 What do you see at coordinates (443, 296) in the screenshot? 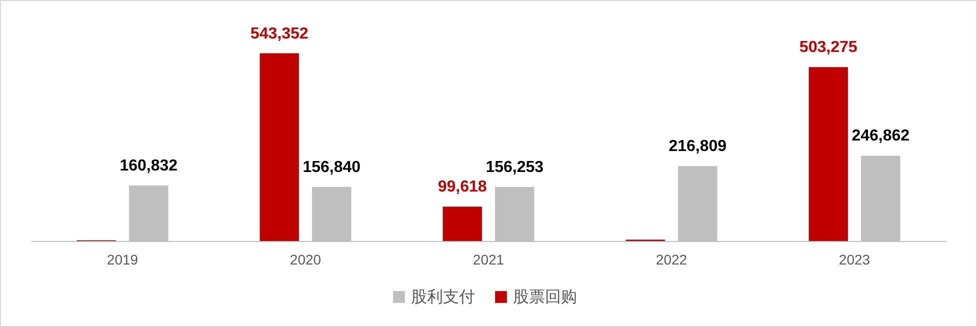
I see `legend-label: 股利支付` at bounding box center [443, 296].